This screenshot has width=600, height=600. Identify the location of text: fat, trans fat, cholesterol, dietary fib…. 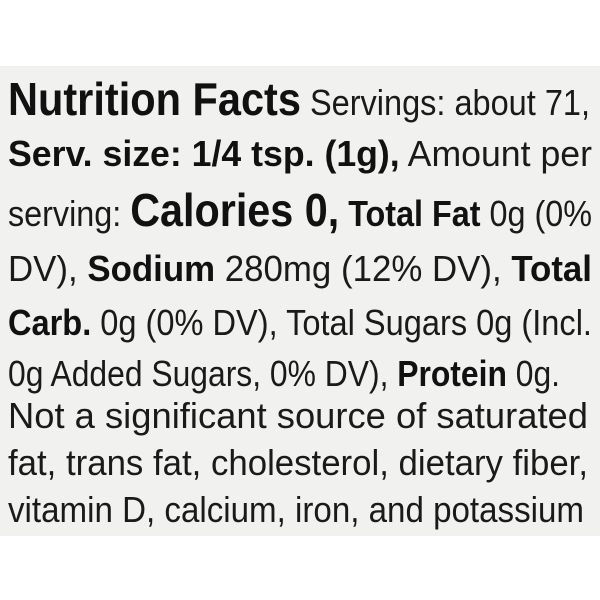
(298, 462).